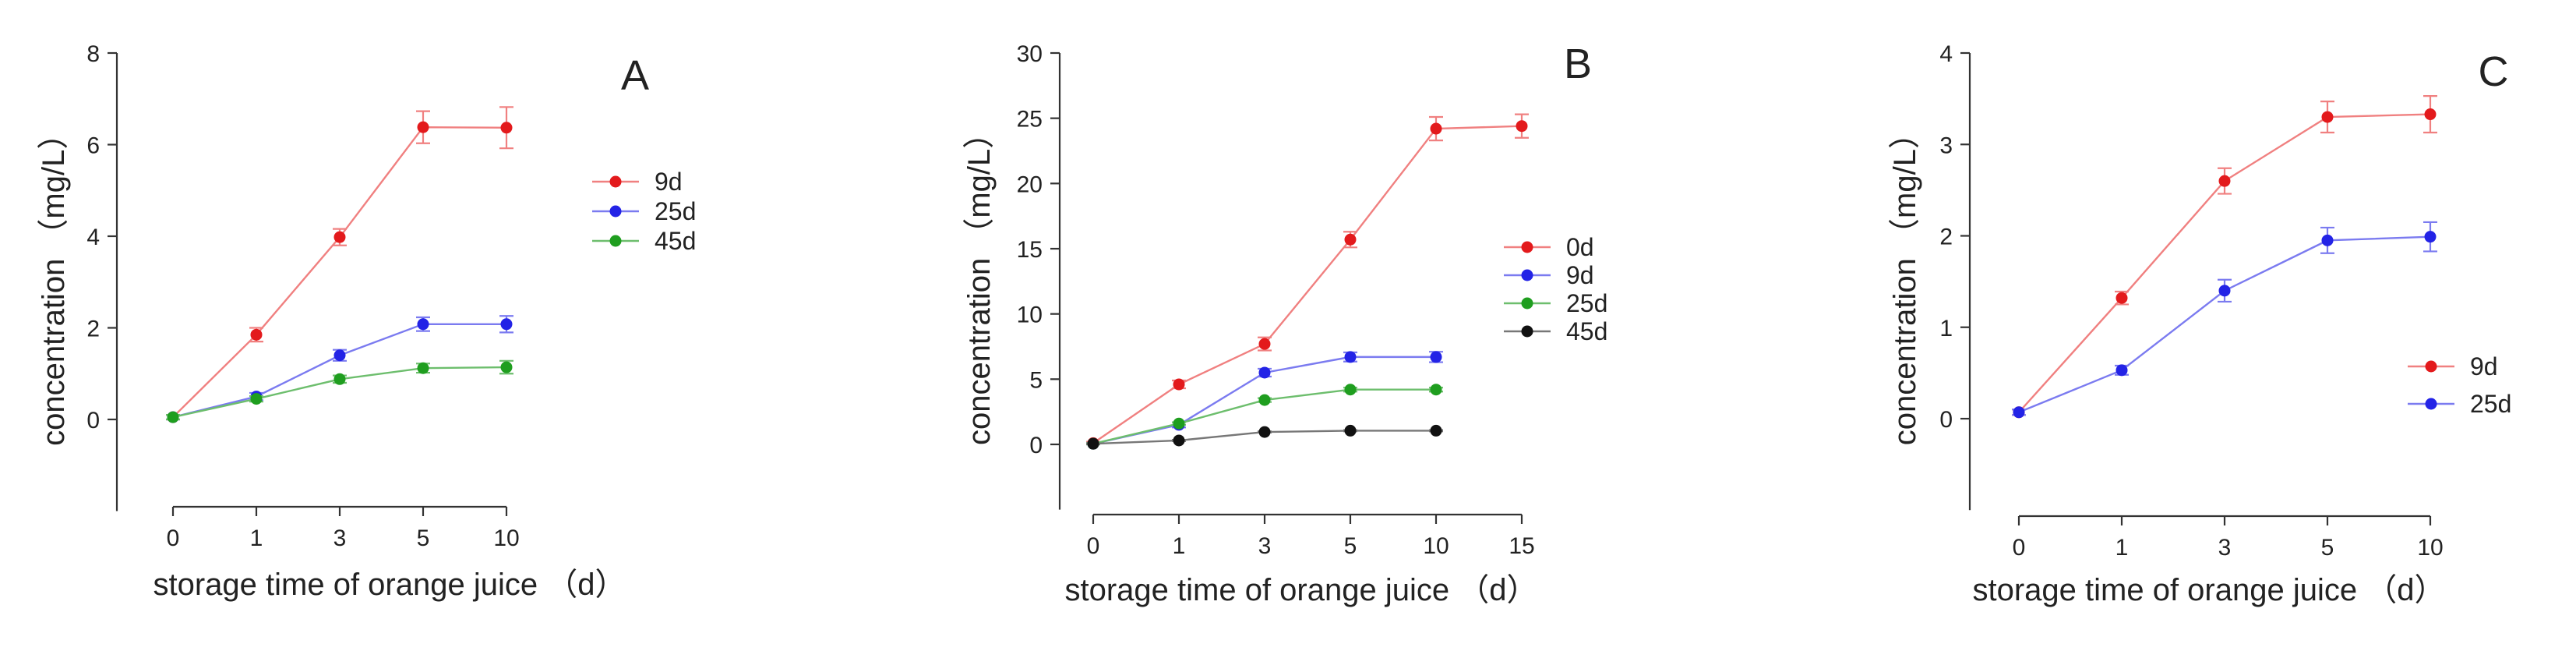 This screenshot has width=2576, height=651. What do you see at coordinates (1030, 250) in the screenshot?
I see `y-tick-label: 15` at bounding box center [1030, 250].